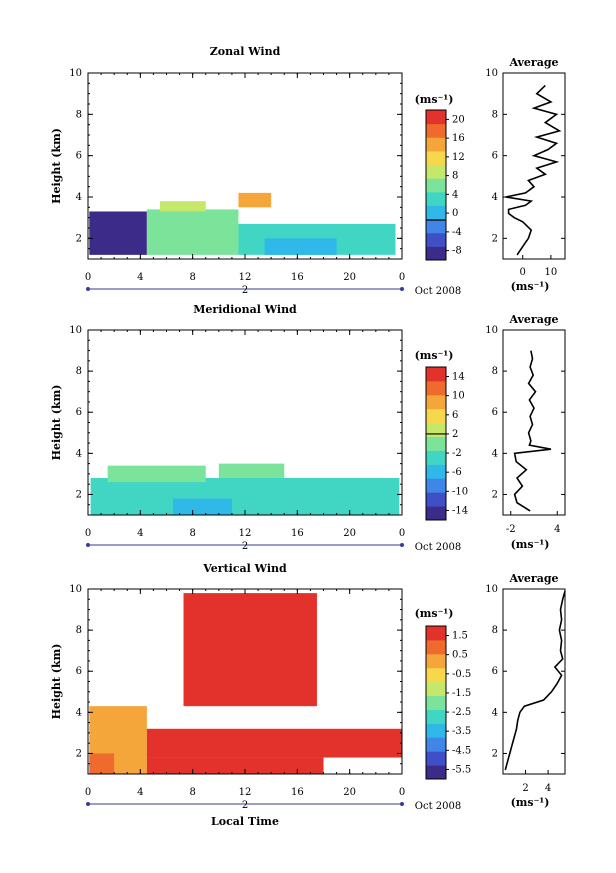 The height and width of the screenshot is (873, 616). What do you see at coordinates (436, 702) in the screenshot?
I see `colorbar-frame` at bounding box center [436, 702].